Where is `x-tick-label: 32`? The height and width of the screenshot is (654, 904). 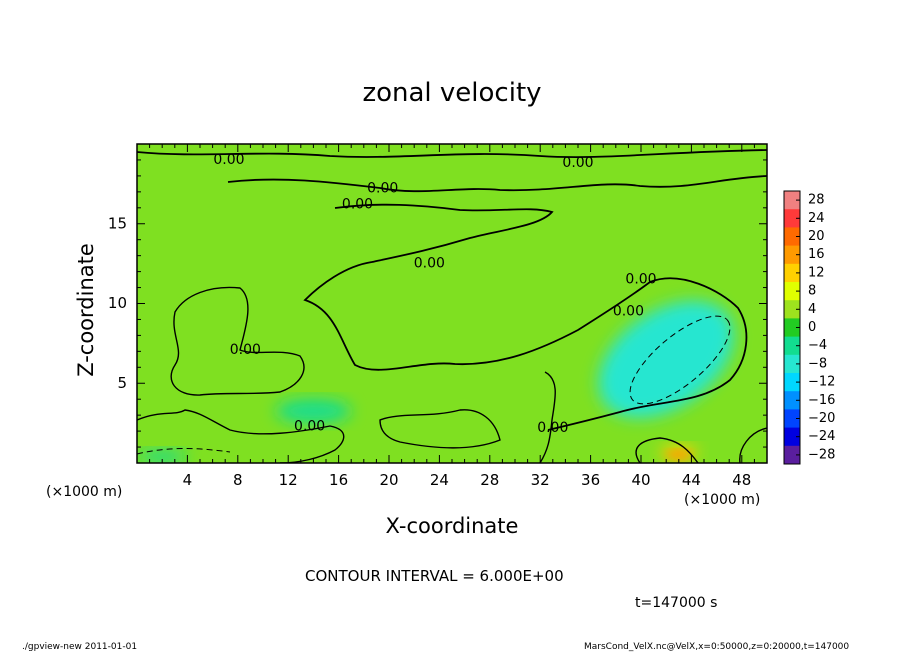
x-tick-label: 32 is located at coordinates (540, 480).